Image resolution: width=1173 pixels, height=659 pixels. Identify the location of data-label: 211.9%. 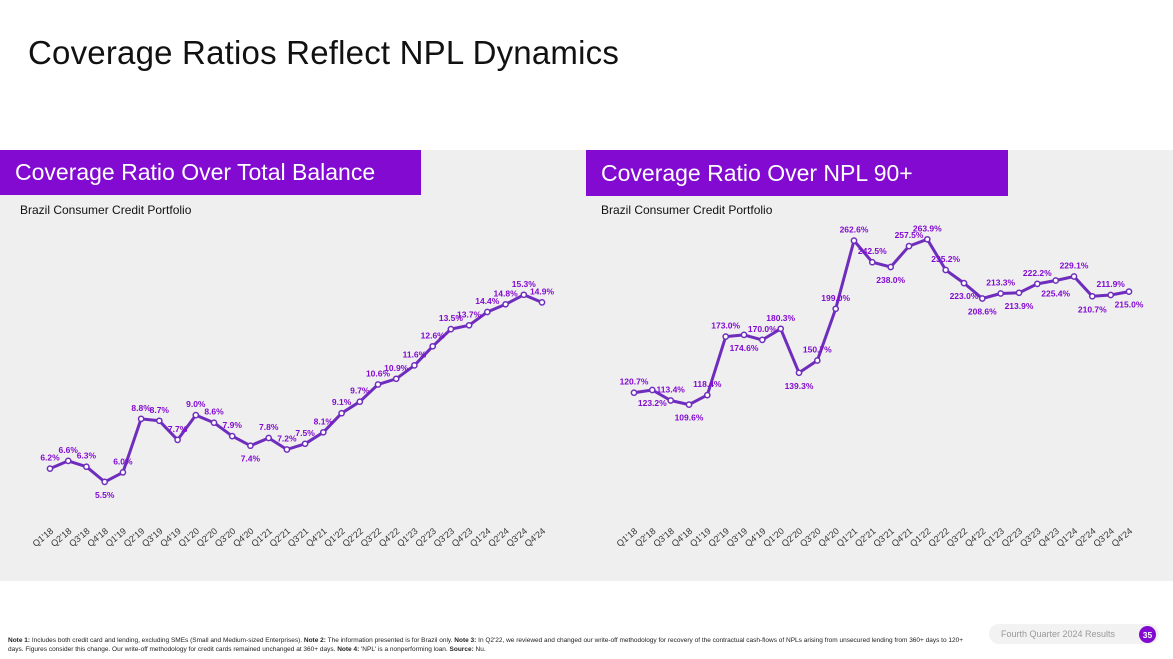
(1111, 284).